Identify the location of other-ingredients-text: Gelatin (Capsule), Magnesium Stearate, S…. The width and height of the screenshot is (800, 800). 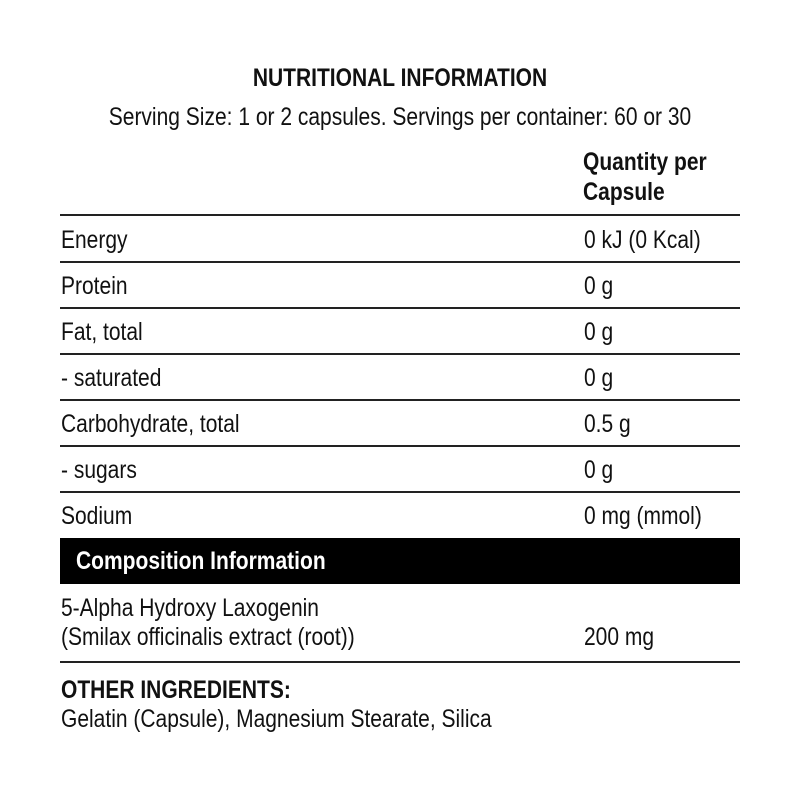
(276, 719).